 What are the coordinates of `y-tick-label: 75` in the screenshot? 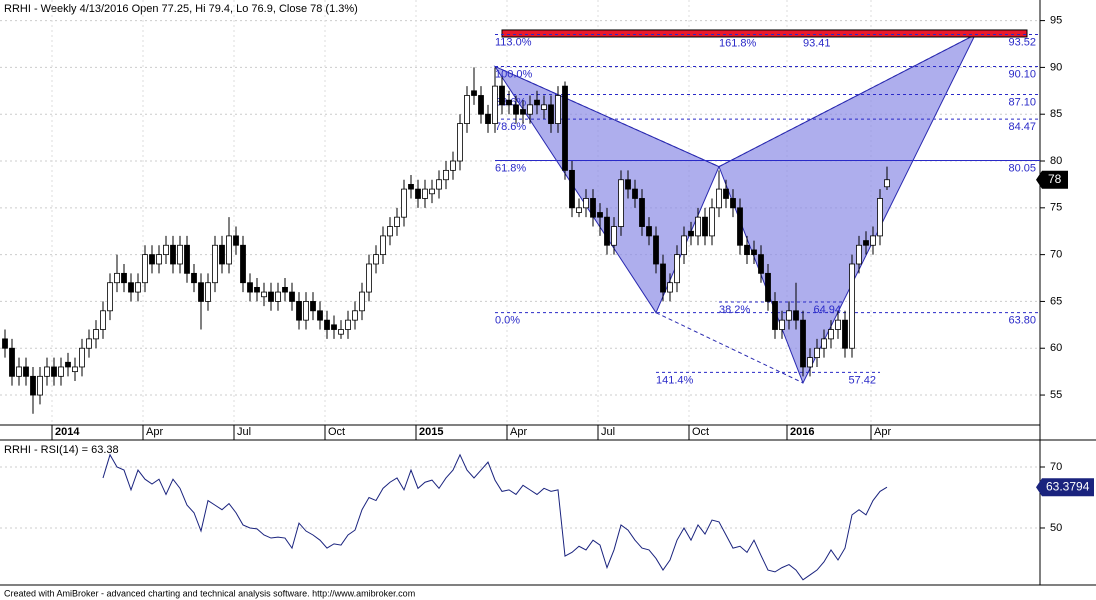 It's located at (1056, 208).